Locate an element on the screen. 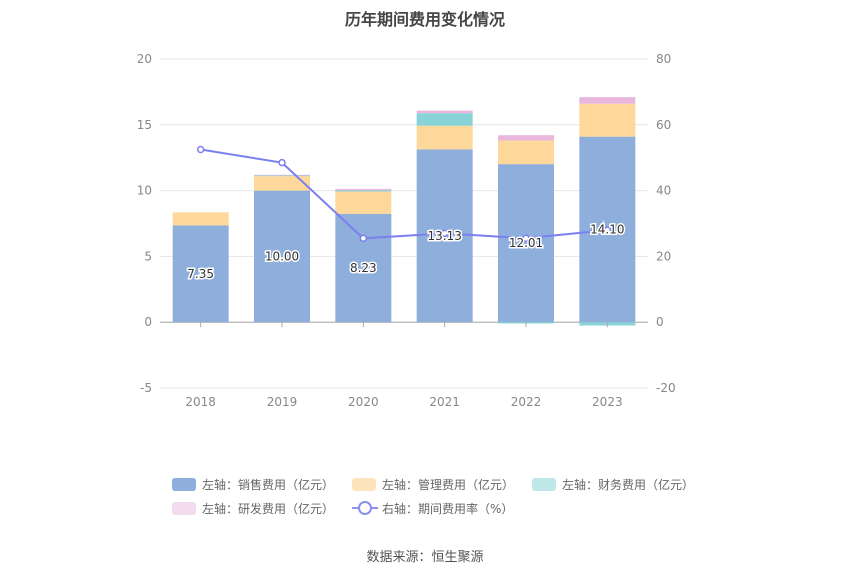  data-label-2021: 13.13 is located at coordinates (444, 236).